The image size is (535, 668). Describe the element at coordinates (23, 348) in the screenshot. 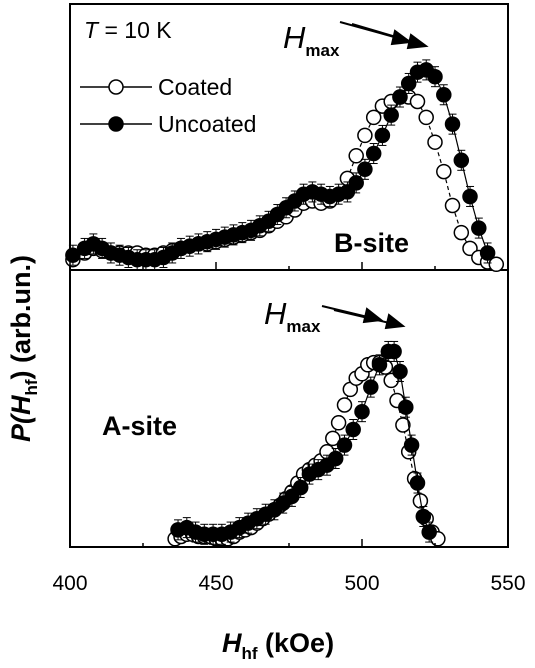

I see `y-axis-title: P(Hhf) (arb.un.)` at that location.